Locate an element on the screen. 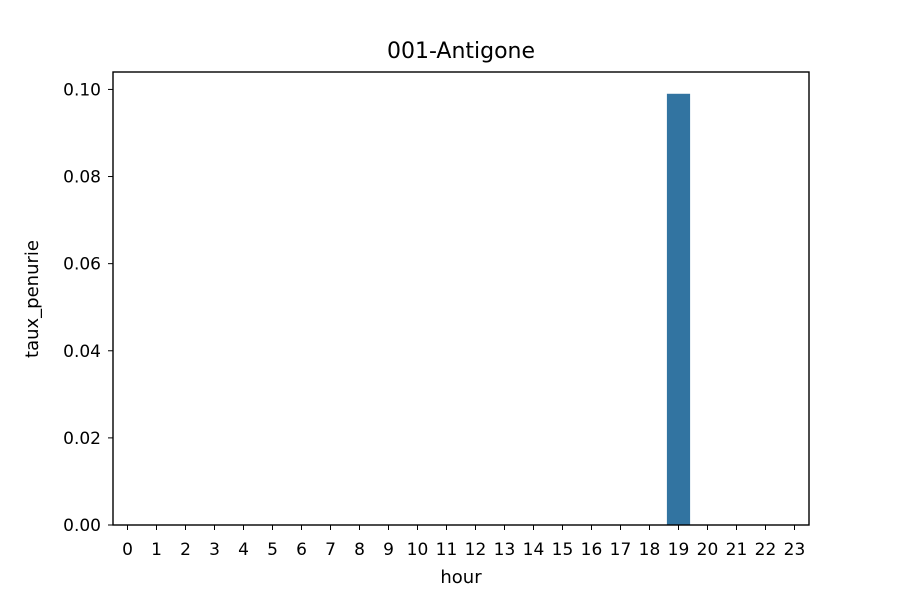 Image resolution: width=900 pixels, height=604 pixels. x-tick-label: 17 is located at coordinates (621, 550).